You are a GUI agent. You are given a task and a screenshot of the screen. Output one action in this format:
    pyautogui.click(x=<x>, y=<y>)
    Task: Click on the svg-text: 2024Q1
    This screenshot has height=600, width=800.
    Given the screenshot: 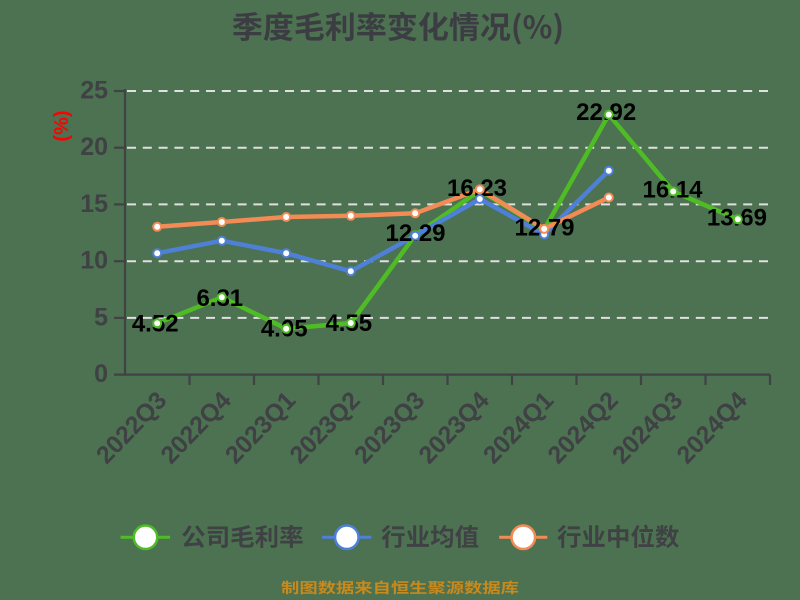 What is the action you would take?
    pyautogui.click(x=518, y=428)
    